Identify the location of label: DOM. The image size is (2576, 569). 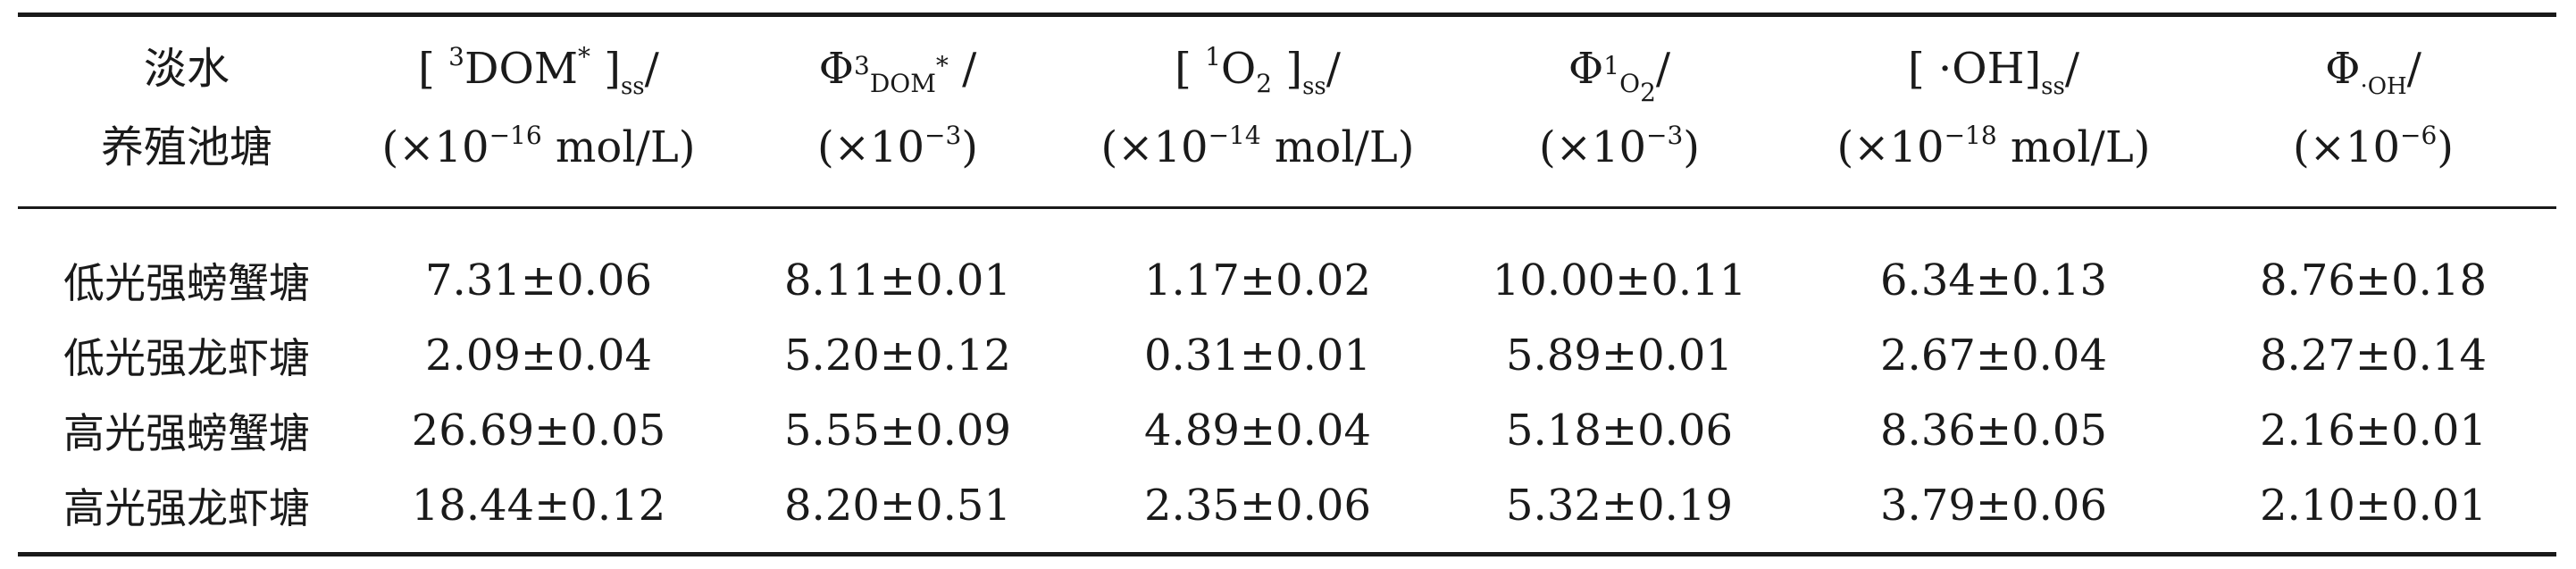
(521, 69).